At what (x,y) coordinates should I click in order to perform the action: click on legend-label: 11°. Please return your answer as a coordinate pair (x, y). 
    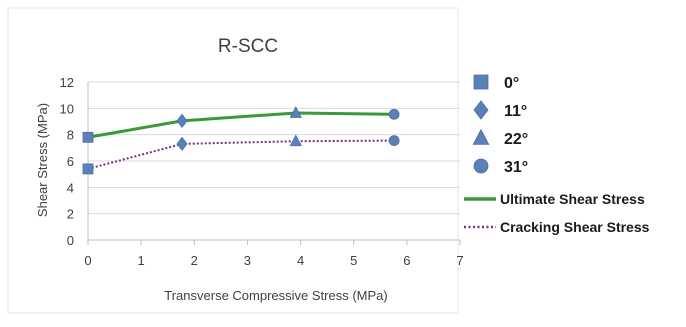
    Looking at the image, I should click on (515, 111).